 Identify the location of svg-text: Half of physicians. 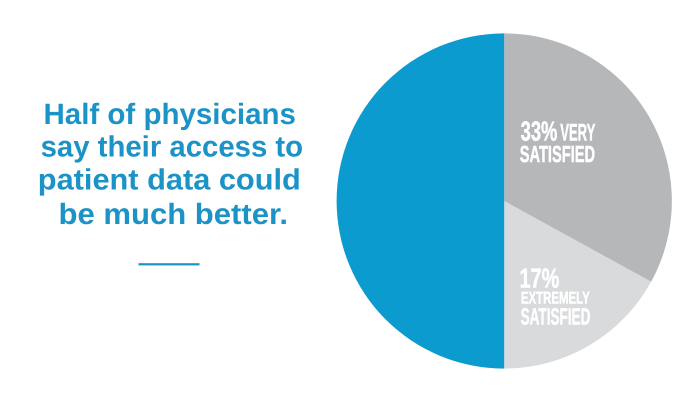
(170, 114).